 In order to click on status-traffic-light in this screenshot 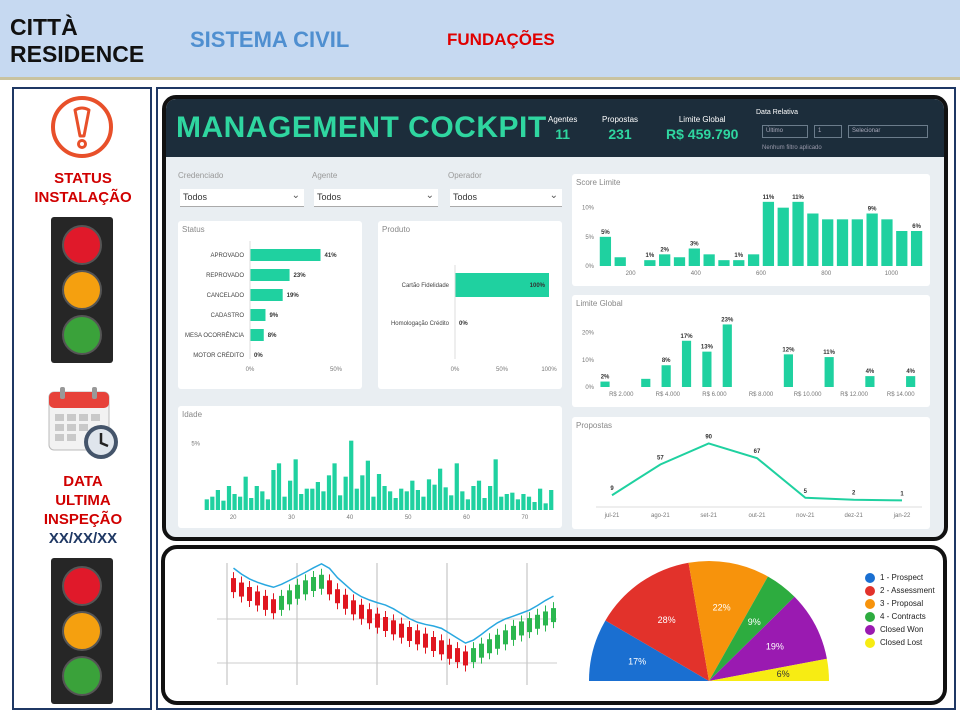, I will do `click(82, 290)`.